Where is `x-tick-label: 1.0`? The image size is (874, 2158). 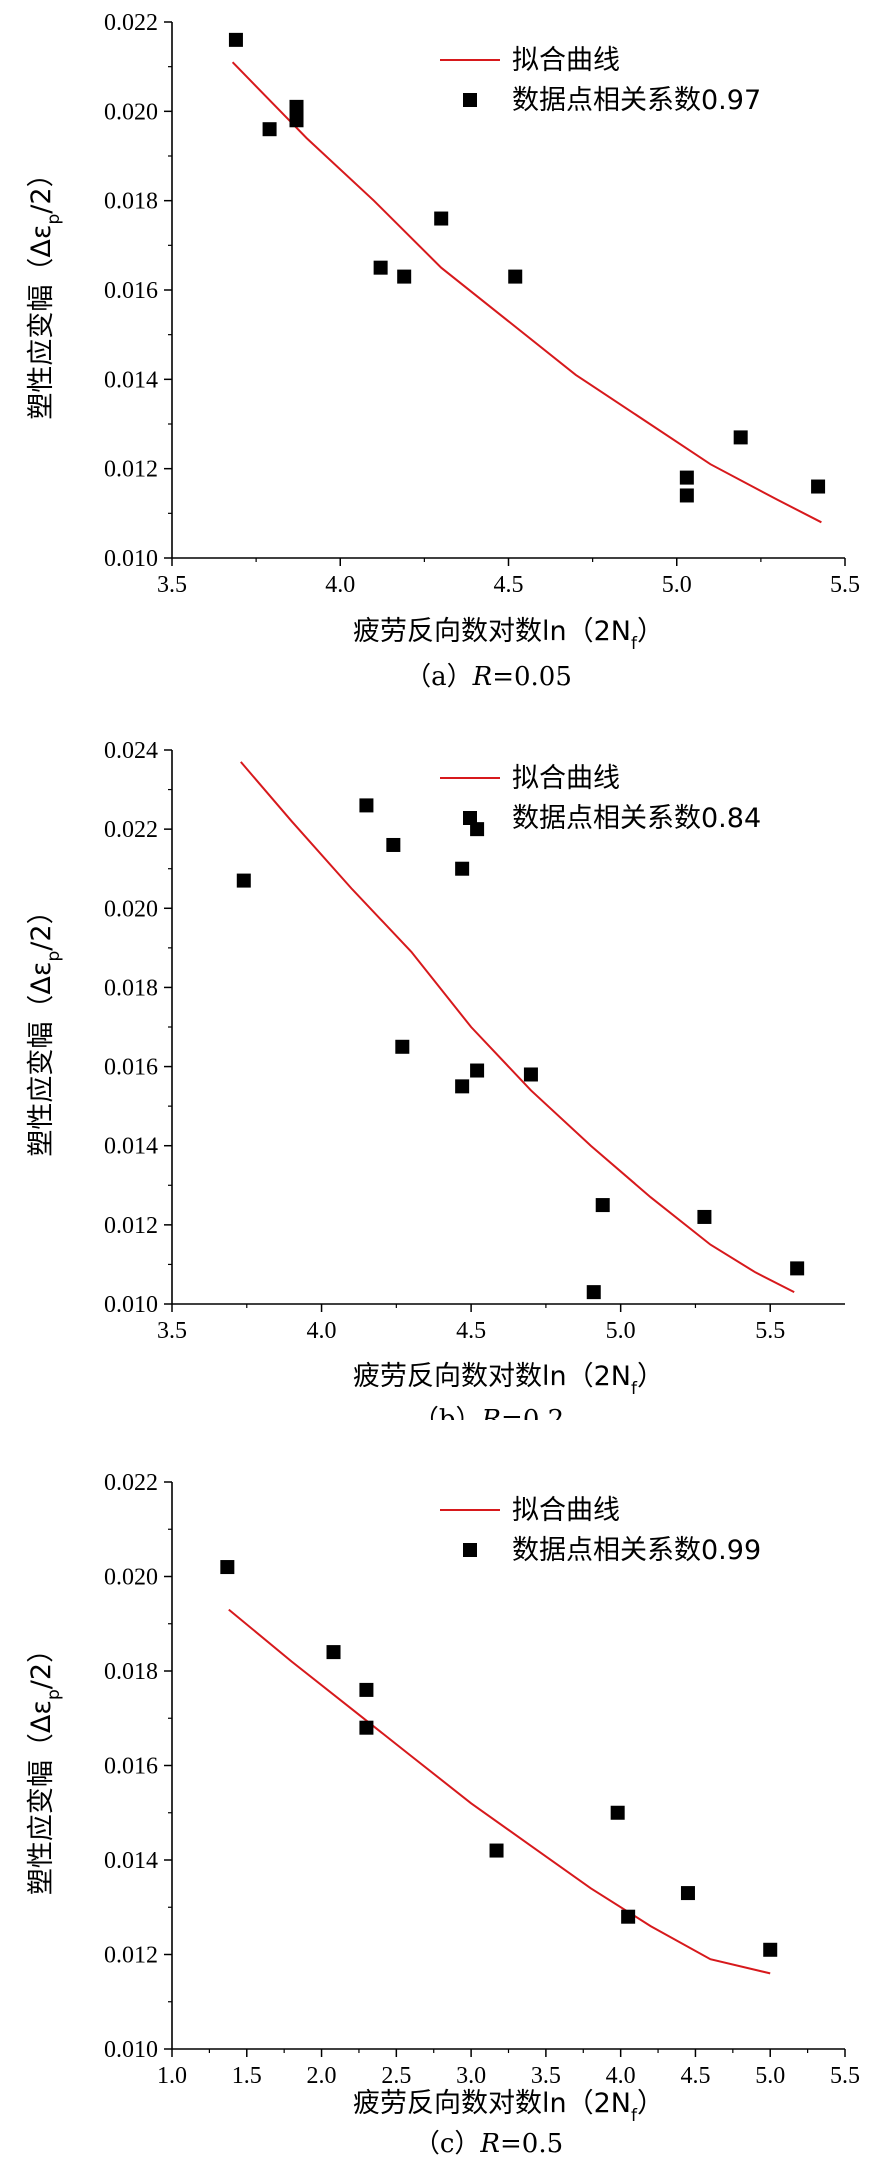
x-tick-label: 1.0 is located at coordinates (172, 2076).